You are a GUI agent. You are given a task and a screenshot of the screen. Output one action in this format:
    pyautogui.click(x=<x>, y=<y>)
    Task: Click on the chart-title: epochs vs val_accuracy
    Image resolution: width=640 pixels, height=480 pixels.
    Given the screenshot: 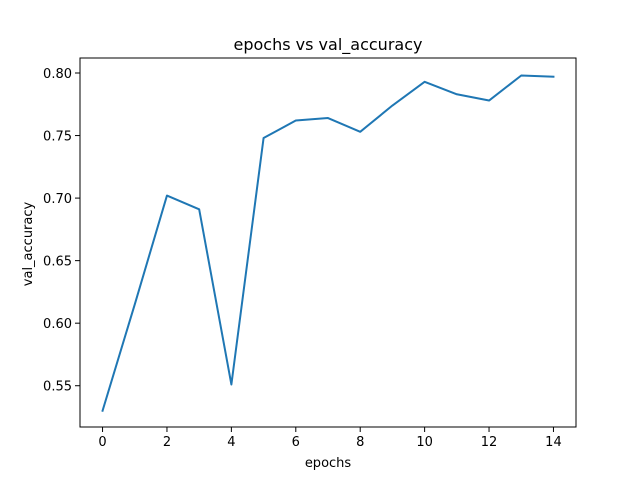 What is the action you would take?
    pyautogui.click(x=328, y=45)
    